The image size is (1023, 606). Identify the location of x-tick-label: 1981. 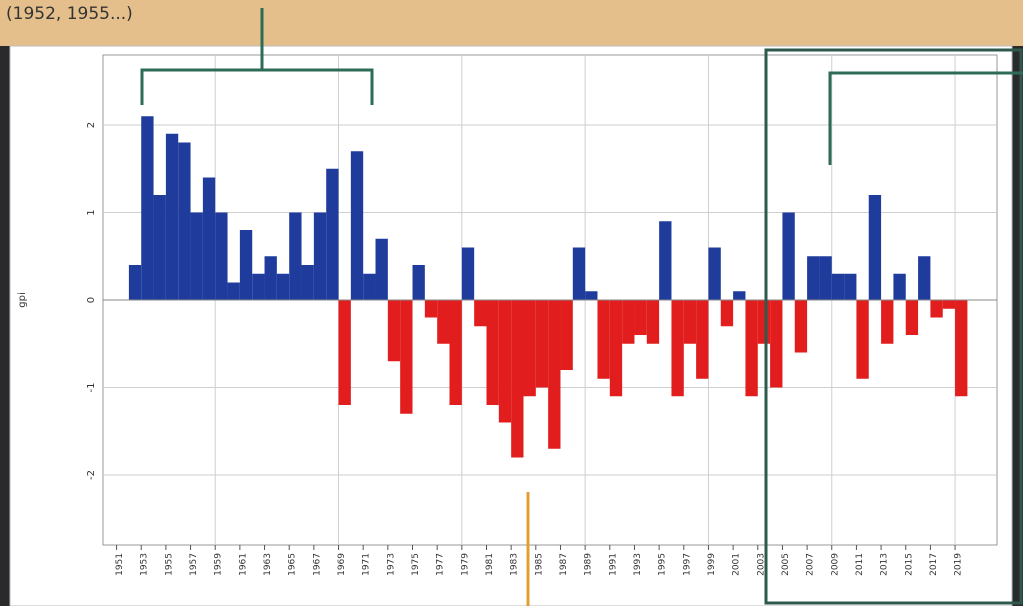
(490, 564).